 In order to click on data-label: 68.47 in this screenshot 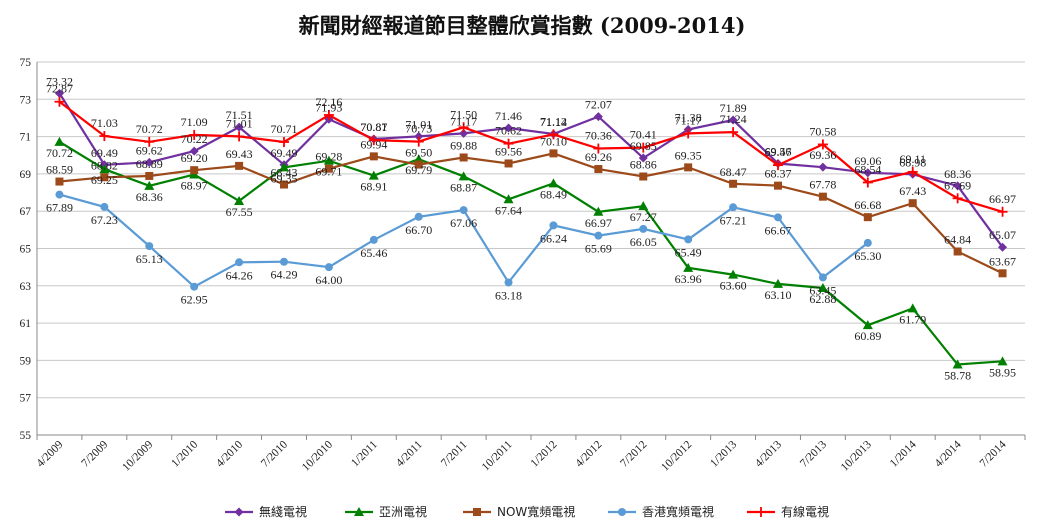, I will do `click(733, 172)`.